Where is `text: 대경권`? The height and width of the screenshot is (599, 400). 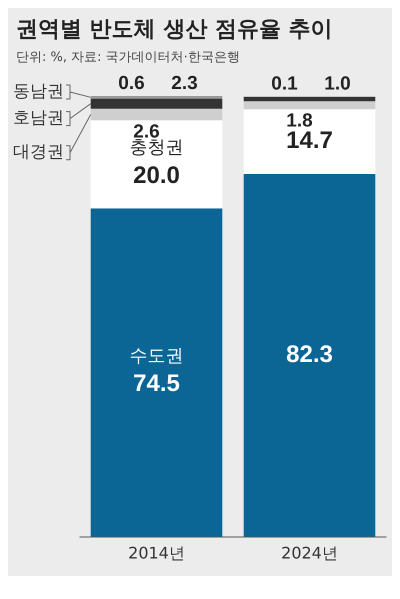 text: 대경권 is located at coordinates (38, 152).